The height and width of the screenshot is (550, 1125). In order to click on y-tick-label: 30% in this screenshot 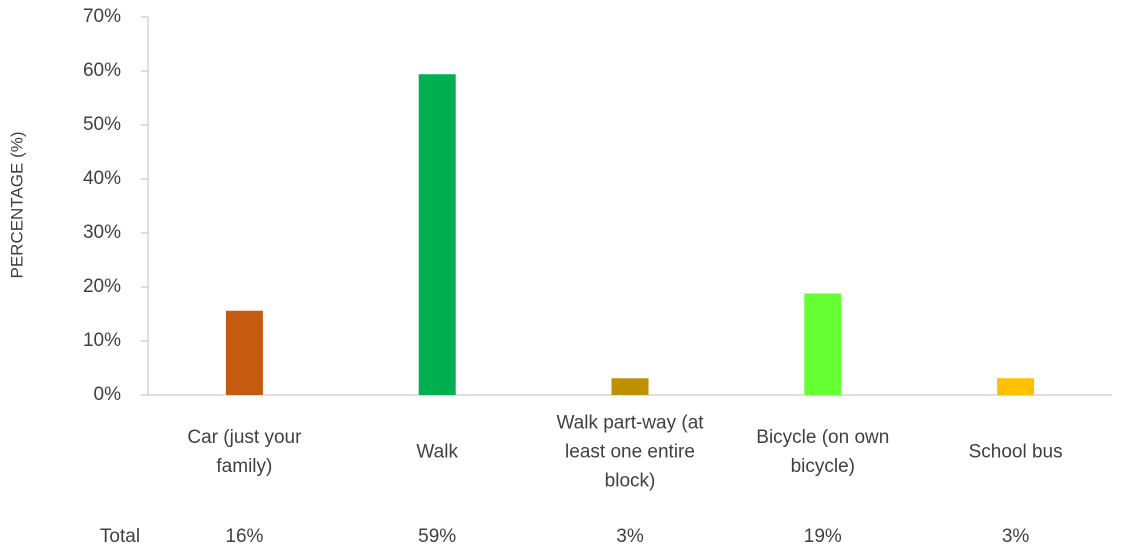, I will do `click(102, 232)`.